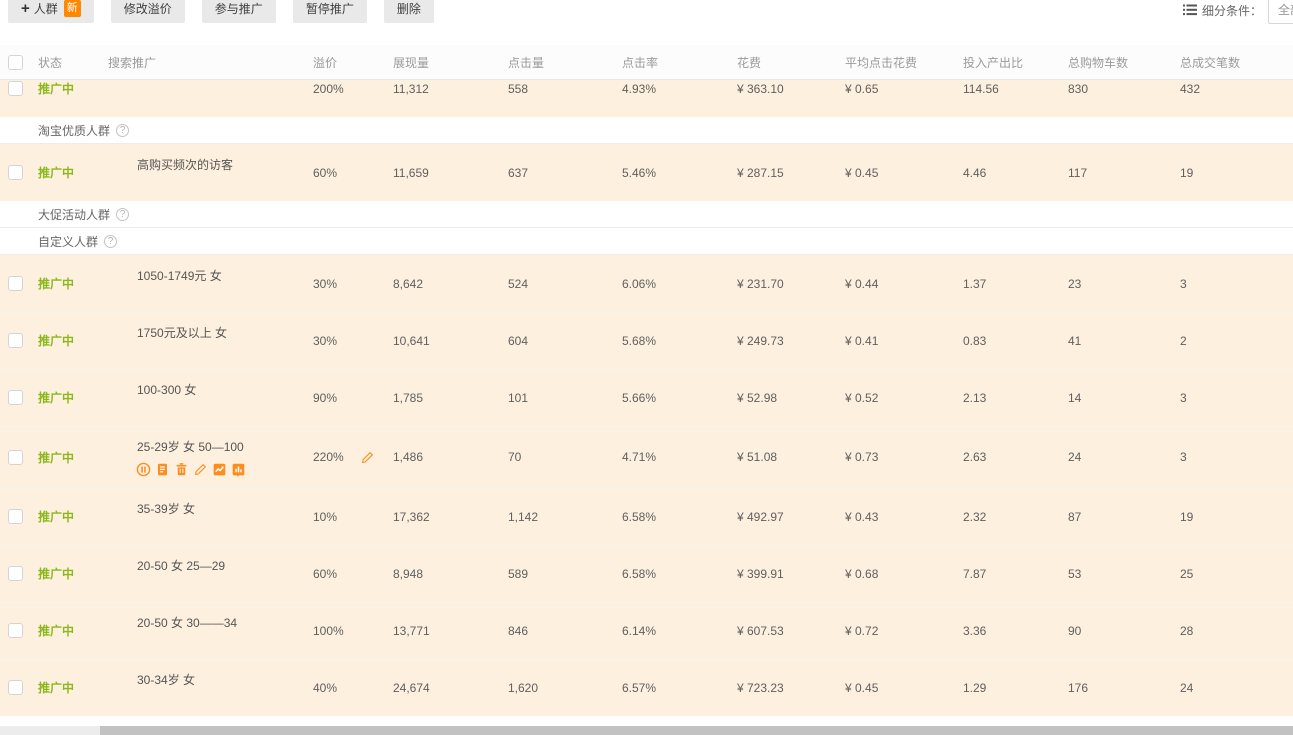  Describe the element at coordinates (329, 11) in the screenshot. I see `pause-promotion-button: 暂停推广` at that location.